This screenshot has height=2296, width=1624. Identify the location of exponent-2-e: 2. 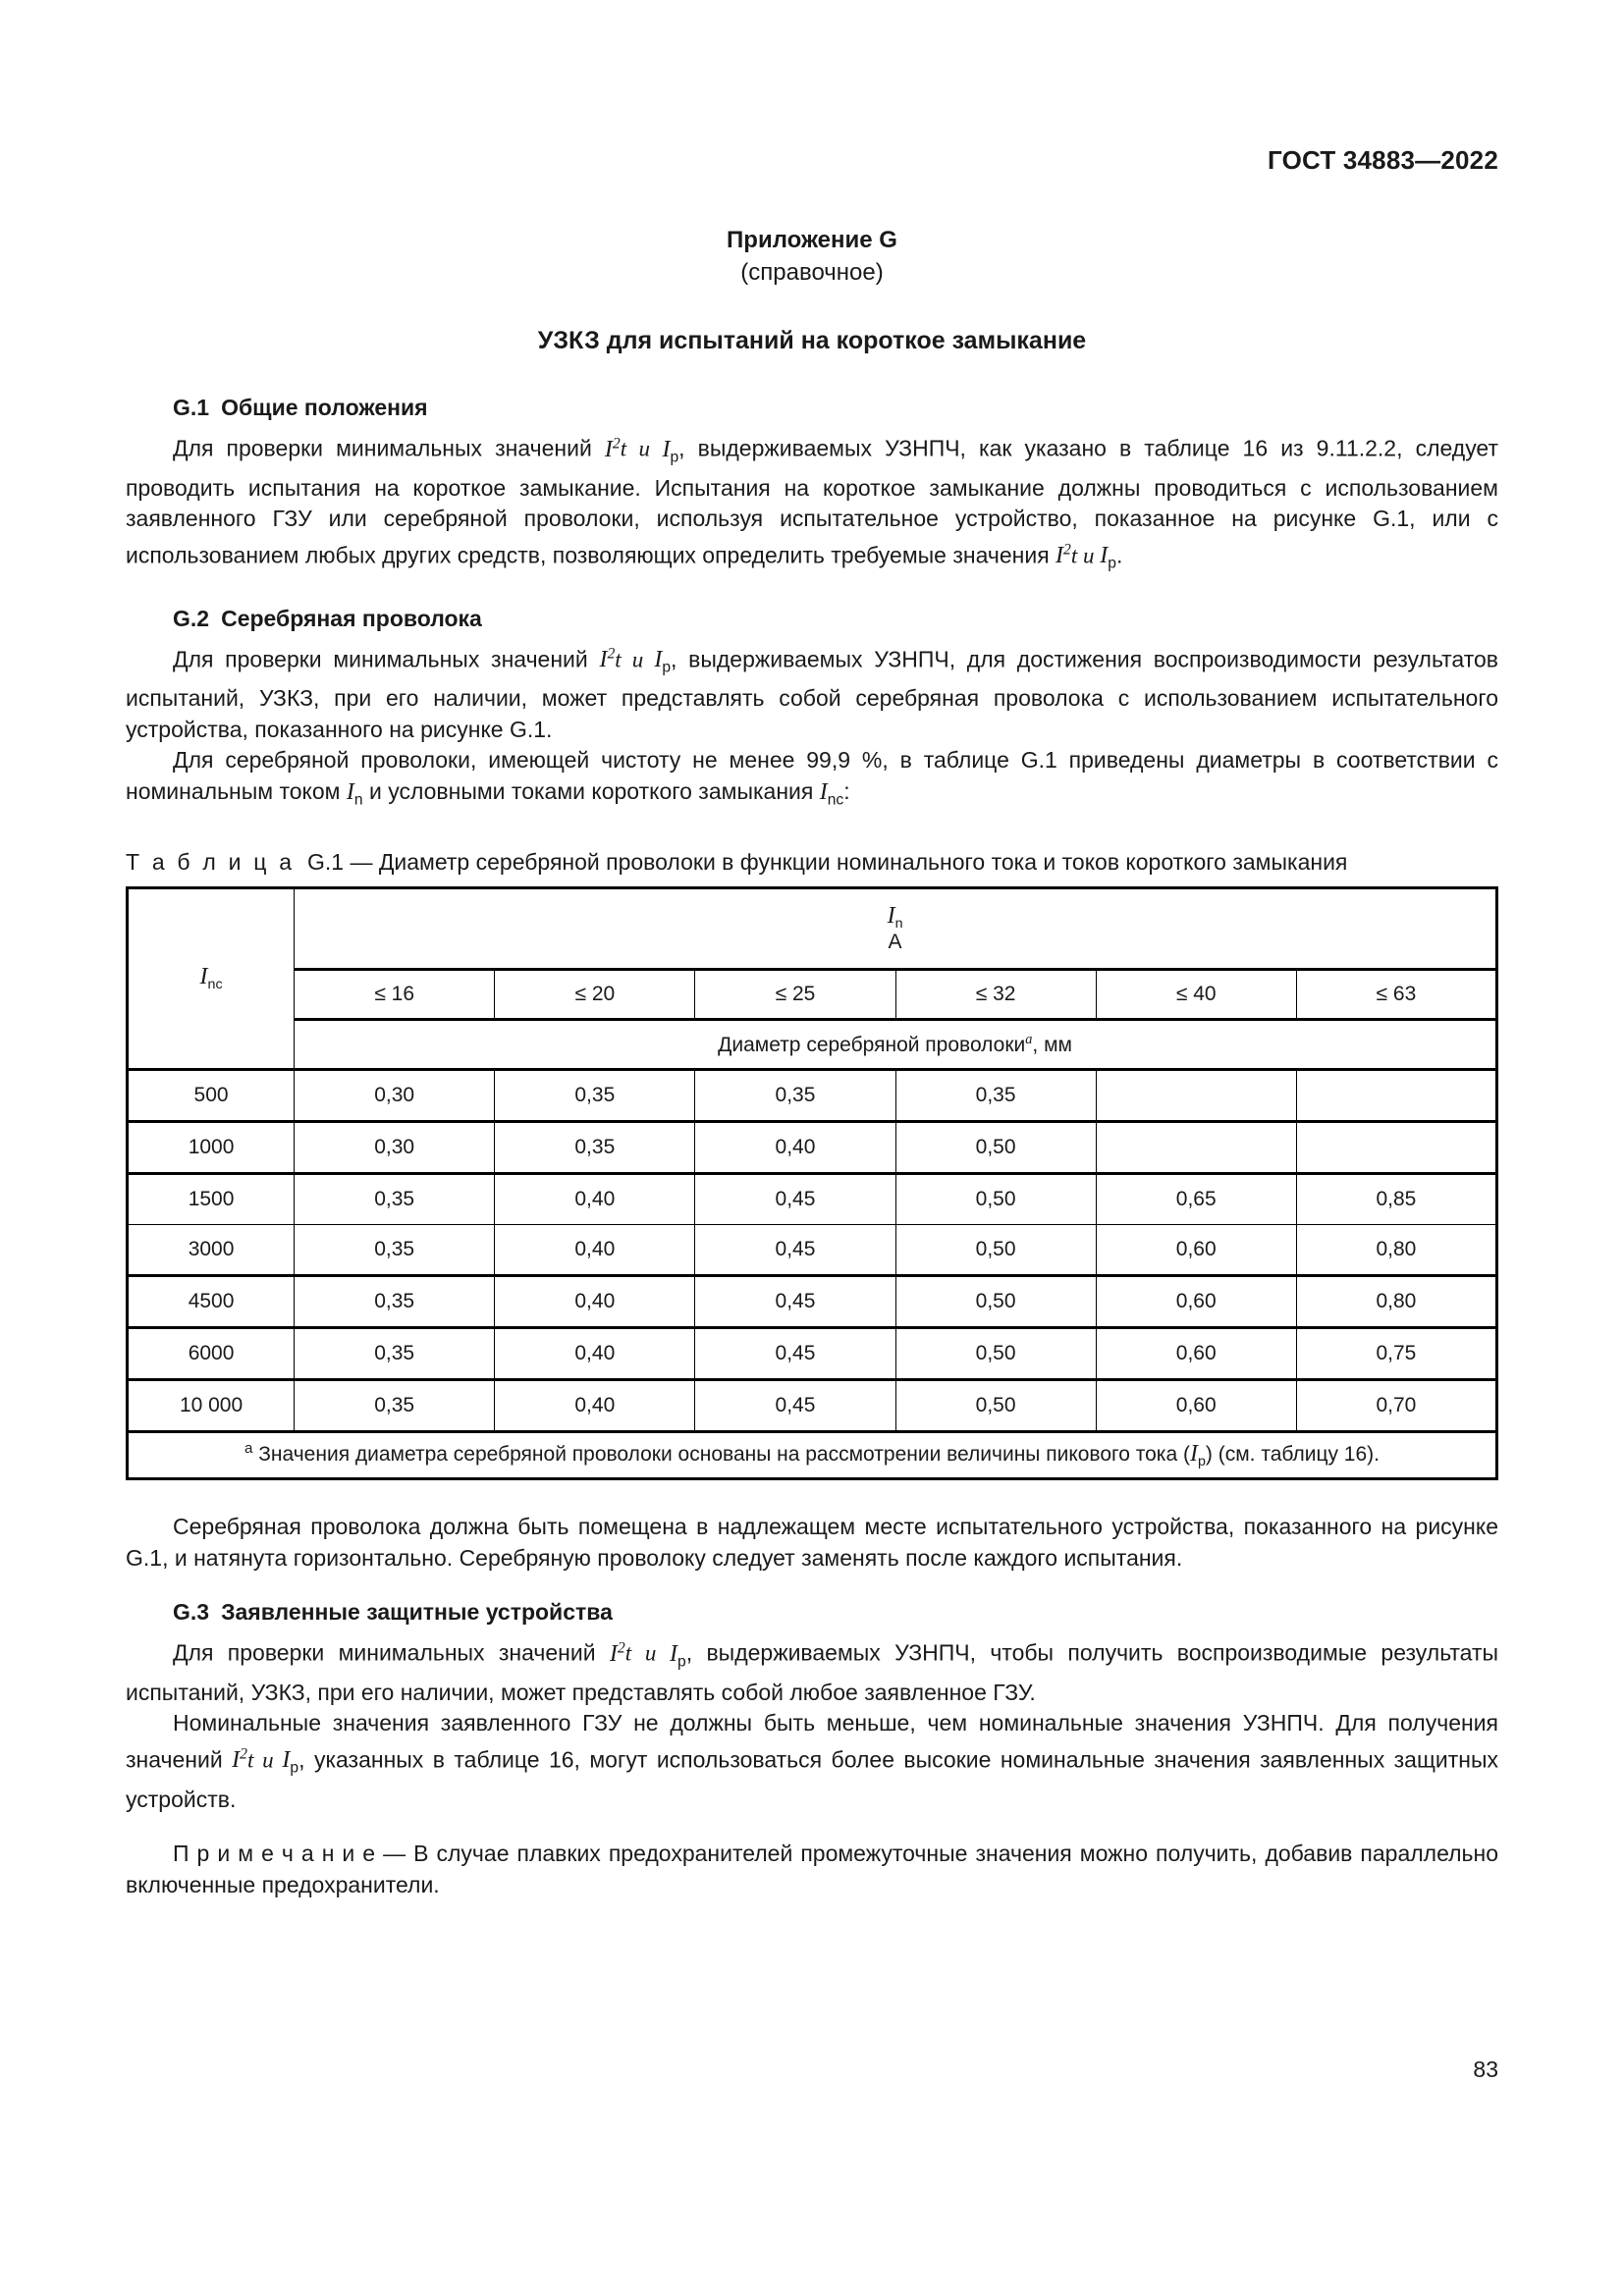
(243, 1754).